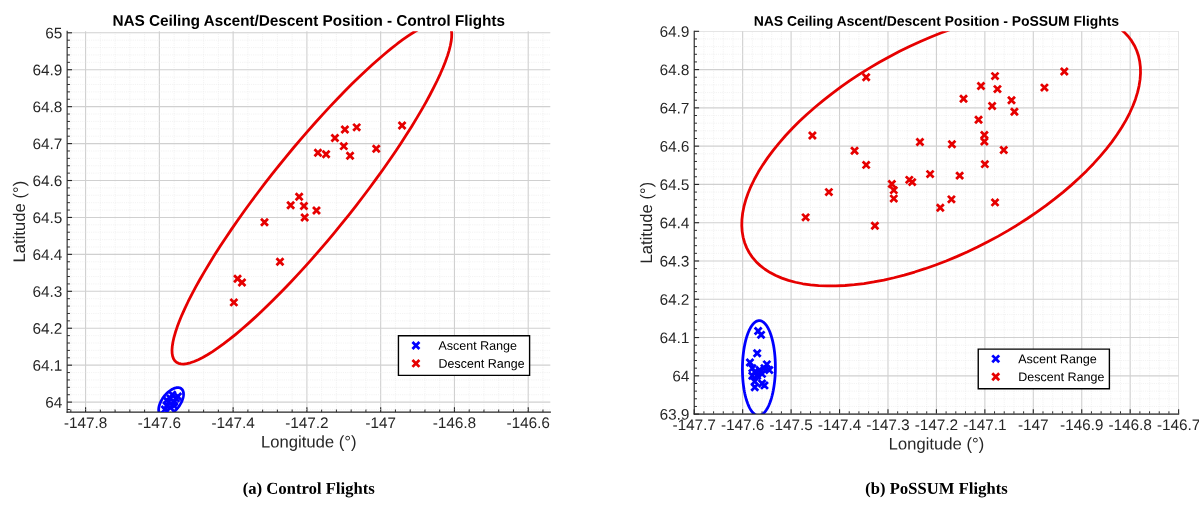 This screenshot has height=505, width=1199. I want to click on x-tick-label: -146.9, so click(1081, 425).